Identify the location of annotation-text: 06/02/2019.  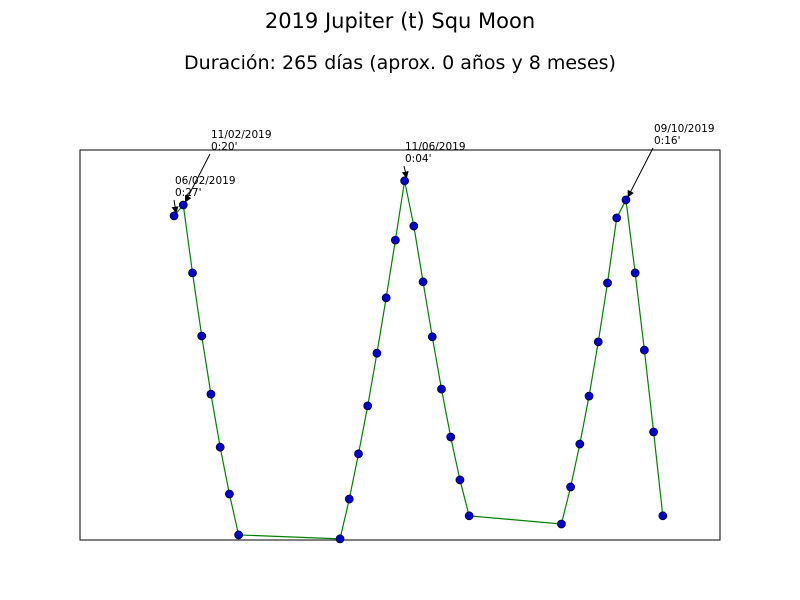
(205, 181).